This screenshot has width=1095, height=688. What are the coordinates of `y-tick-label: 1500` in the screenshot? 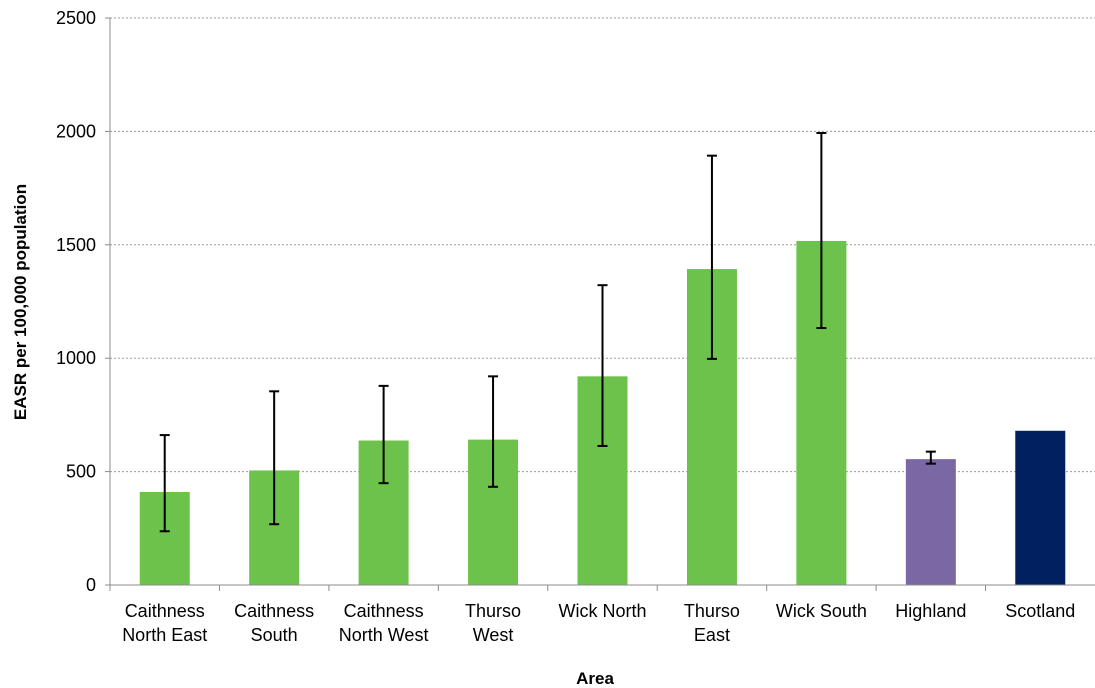 It's located at (76, 245).